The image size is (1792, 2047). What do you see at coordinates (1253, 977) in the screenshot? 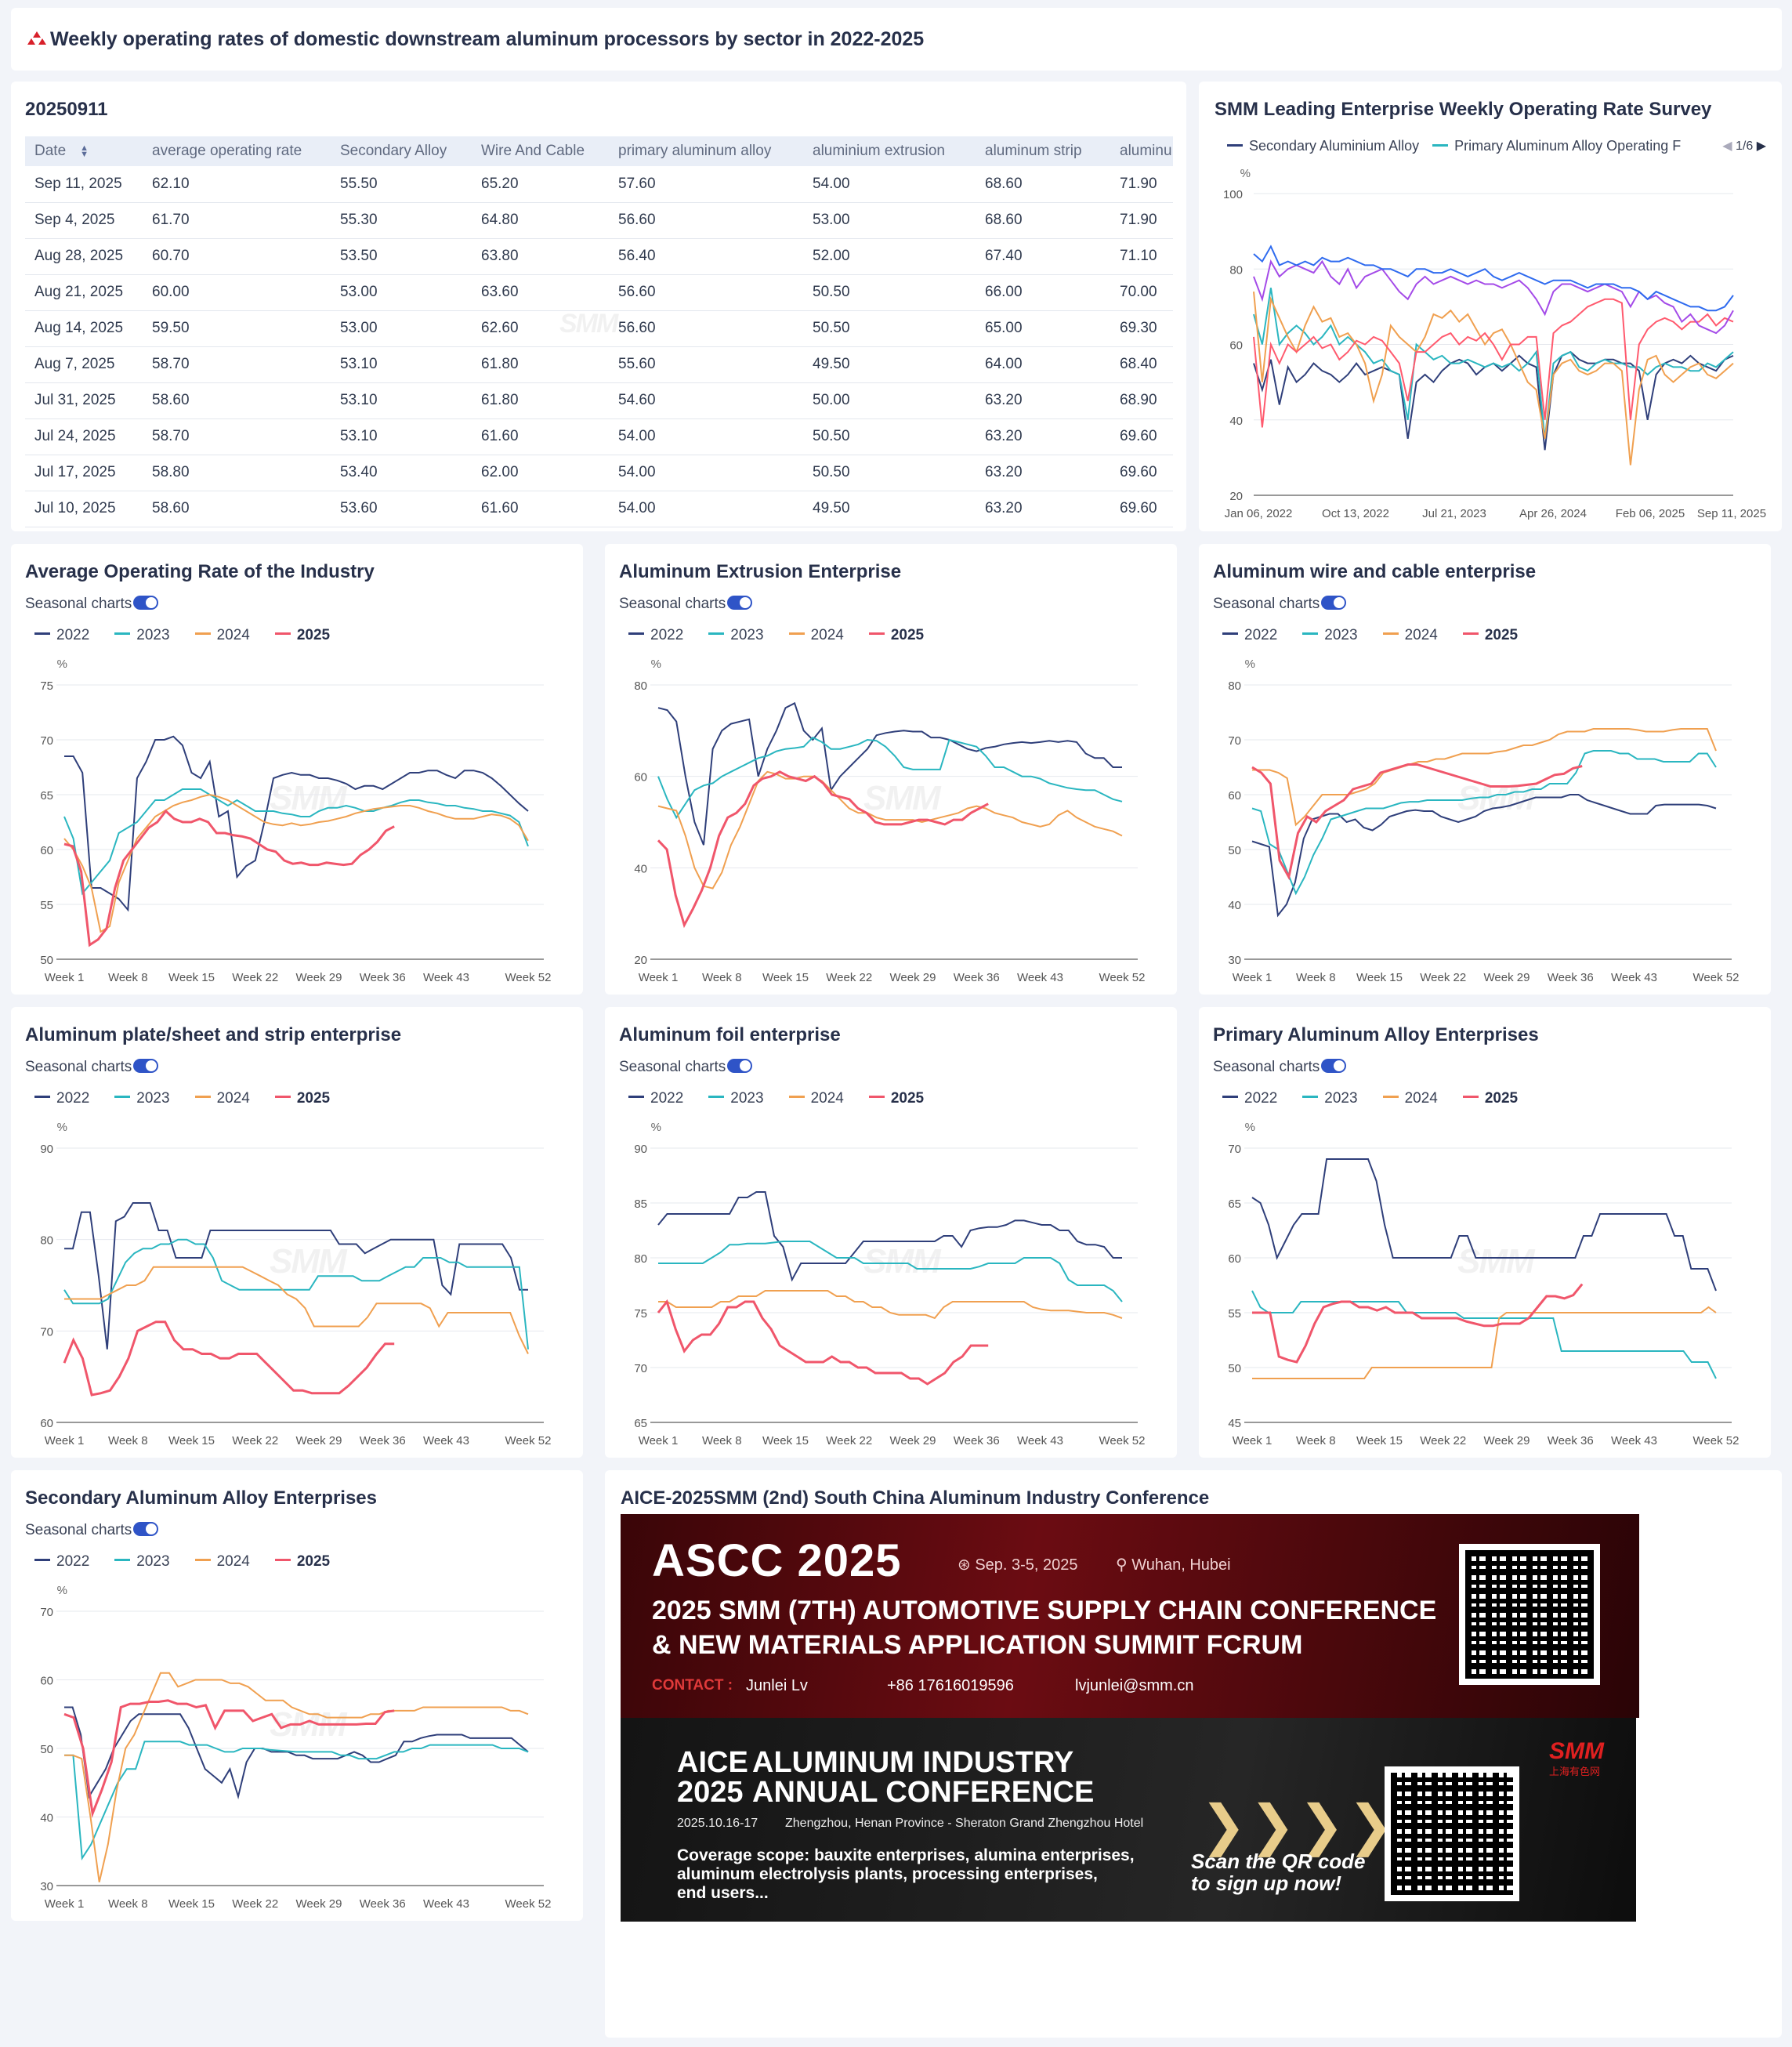
I see `x-tick-label: Week 1` at bounding box center [1253, 977].